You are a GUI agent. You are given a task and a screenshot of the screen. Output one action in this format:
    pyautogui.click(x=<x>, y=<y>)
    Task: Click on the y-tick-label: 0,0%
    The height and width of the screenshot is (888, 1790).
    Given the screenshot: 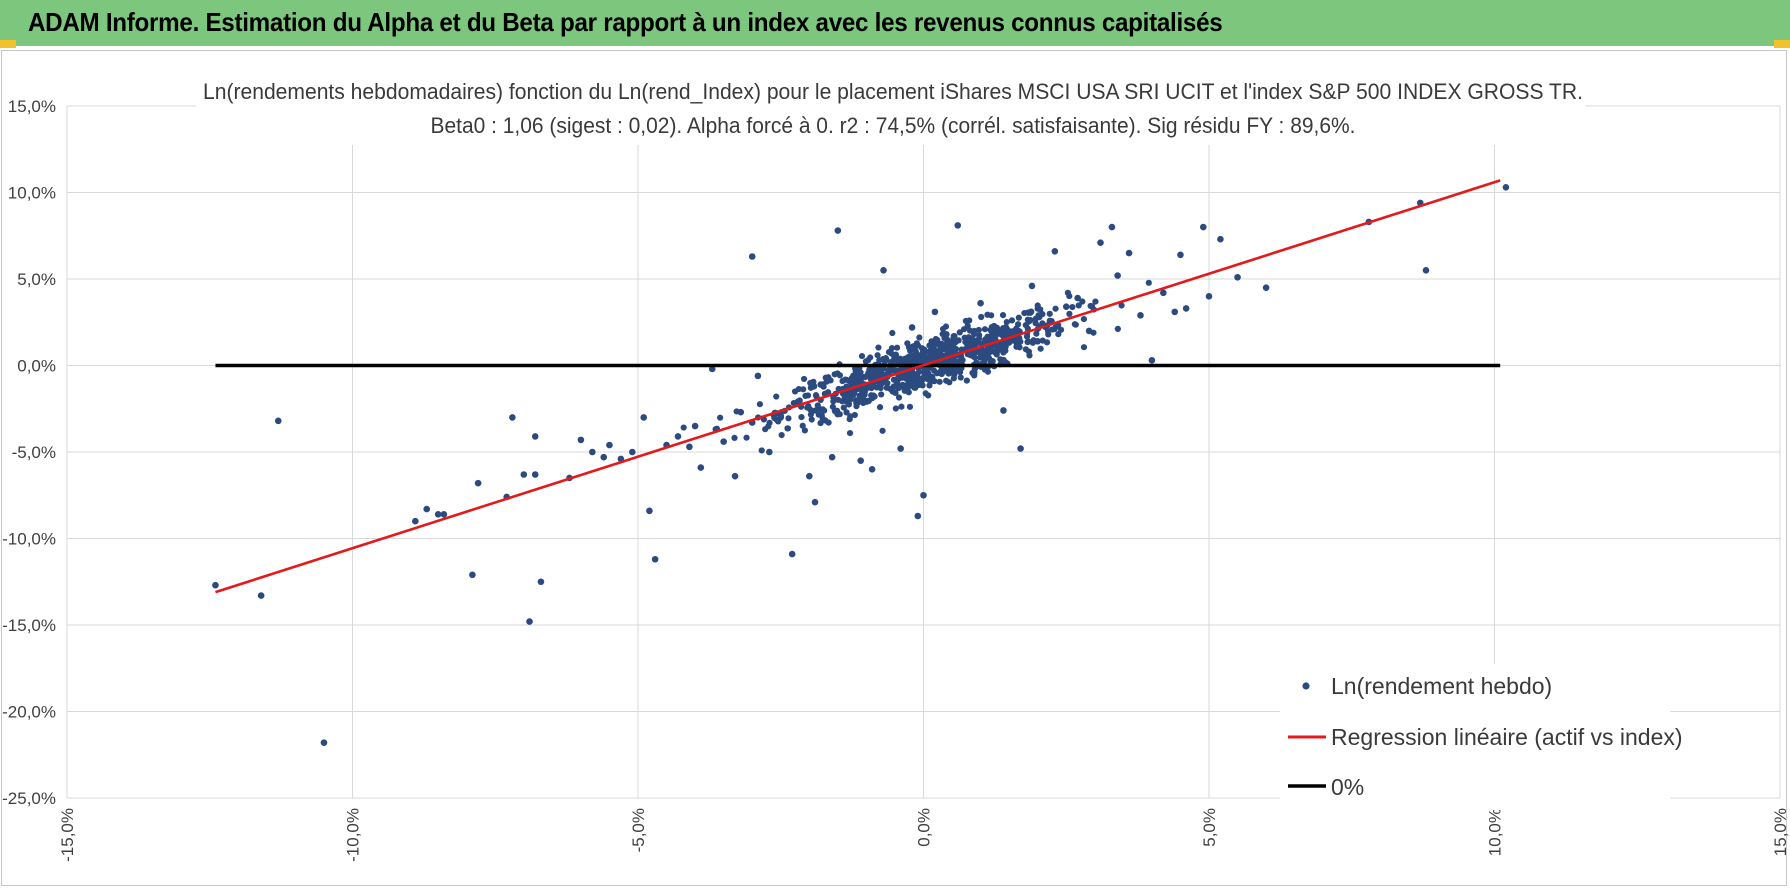 What is the action you would take?
    pyautogui.click(x=36, y=366)
    